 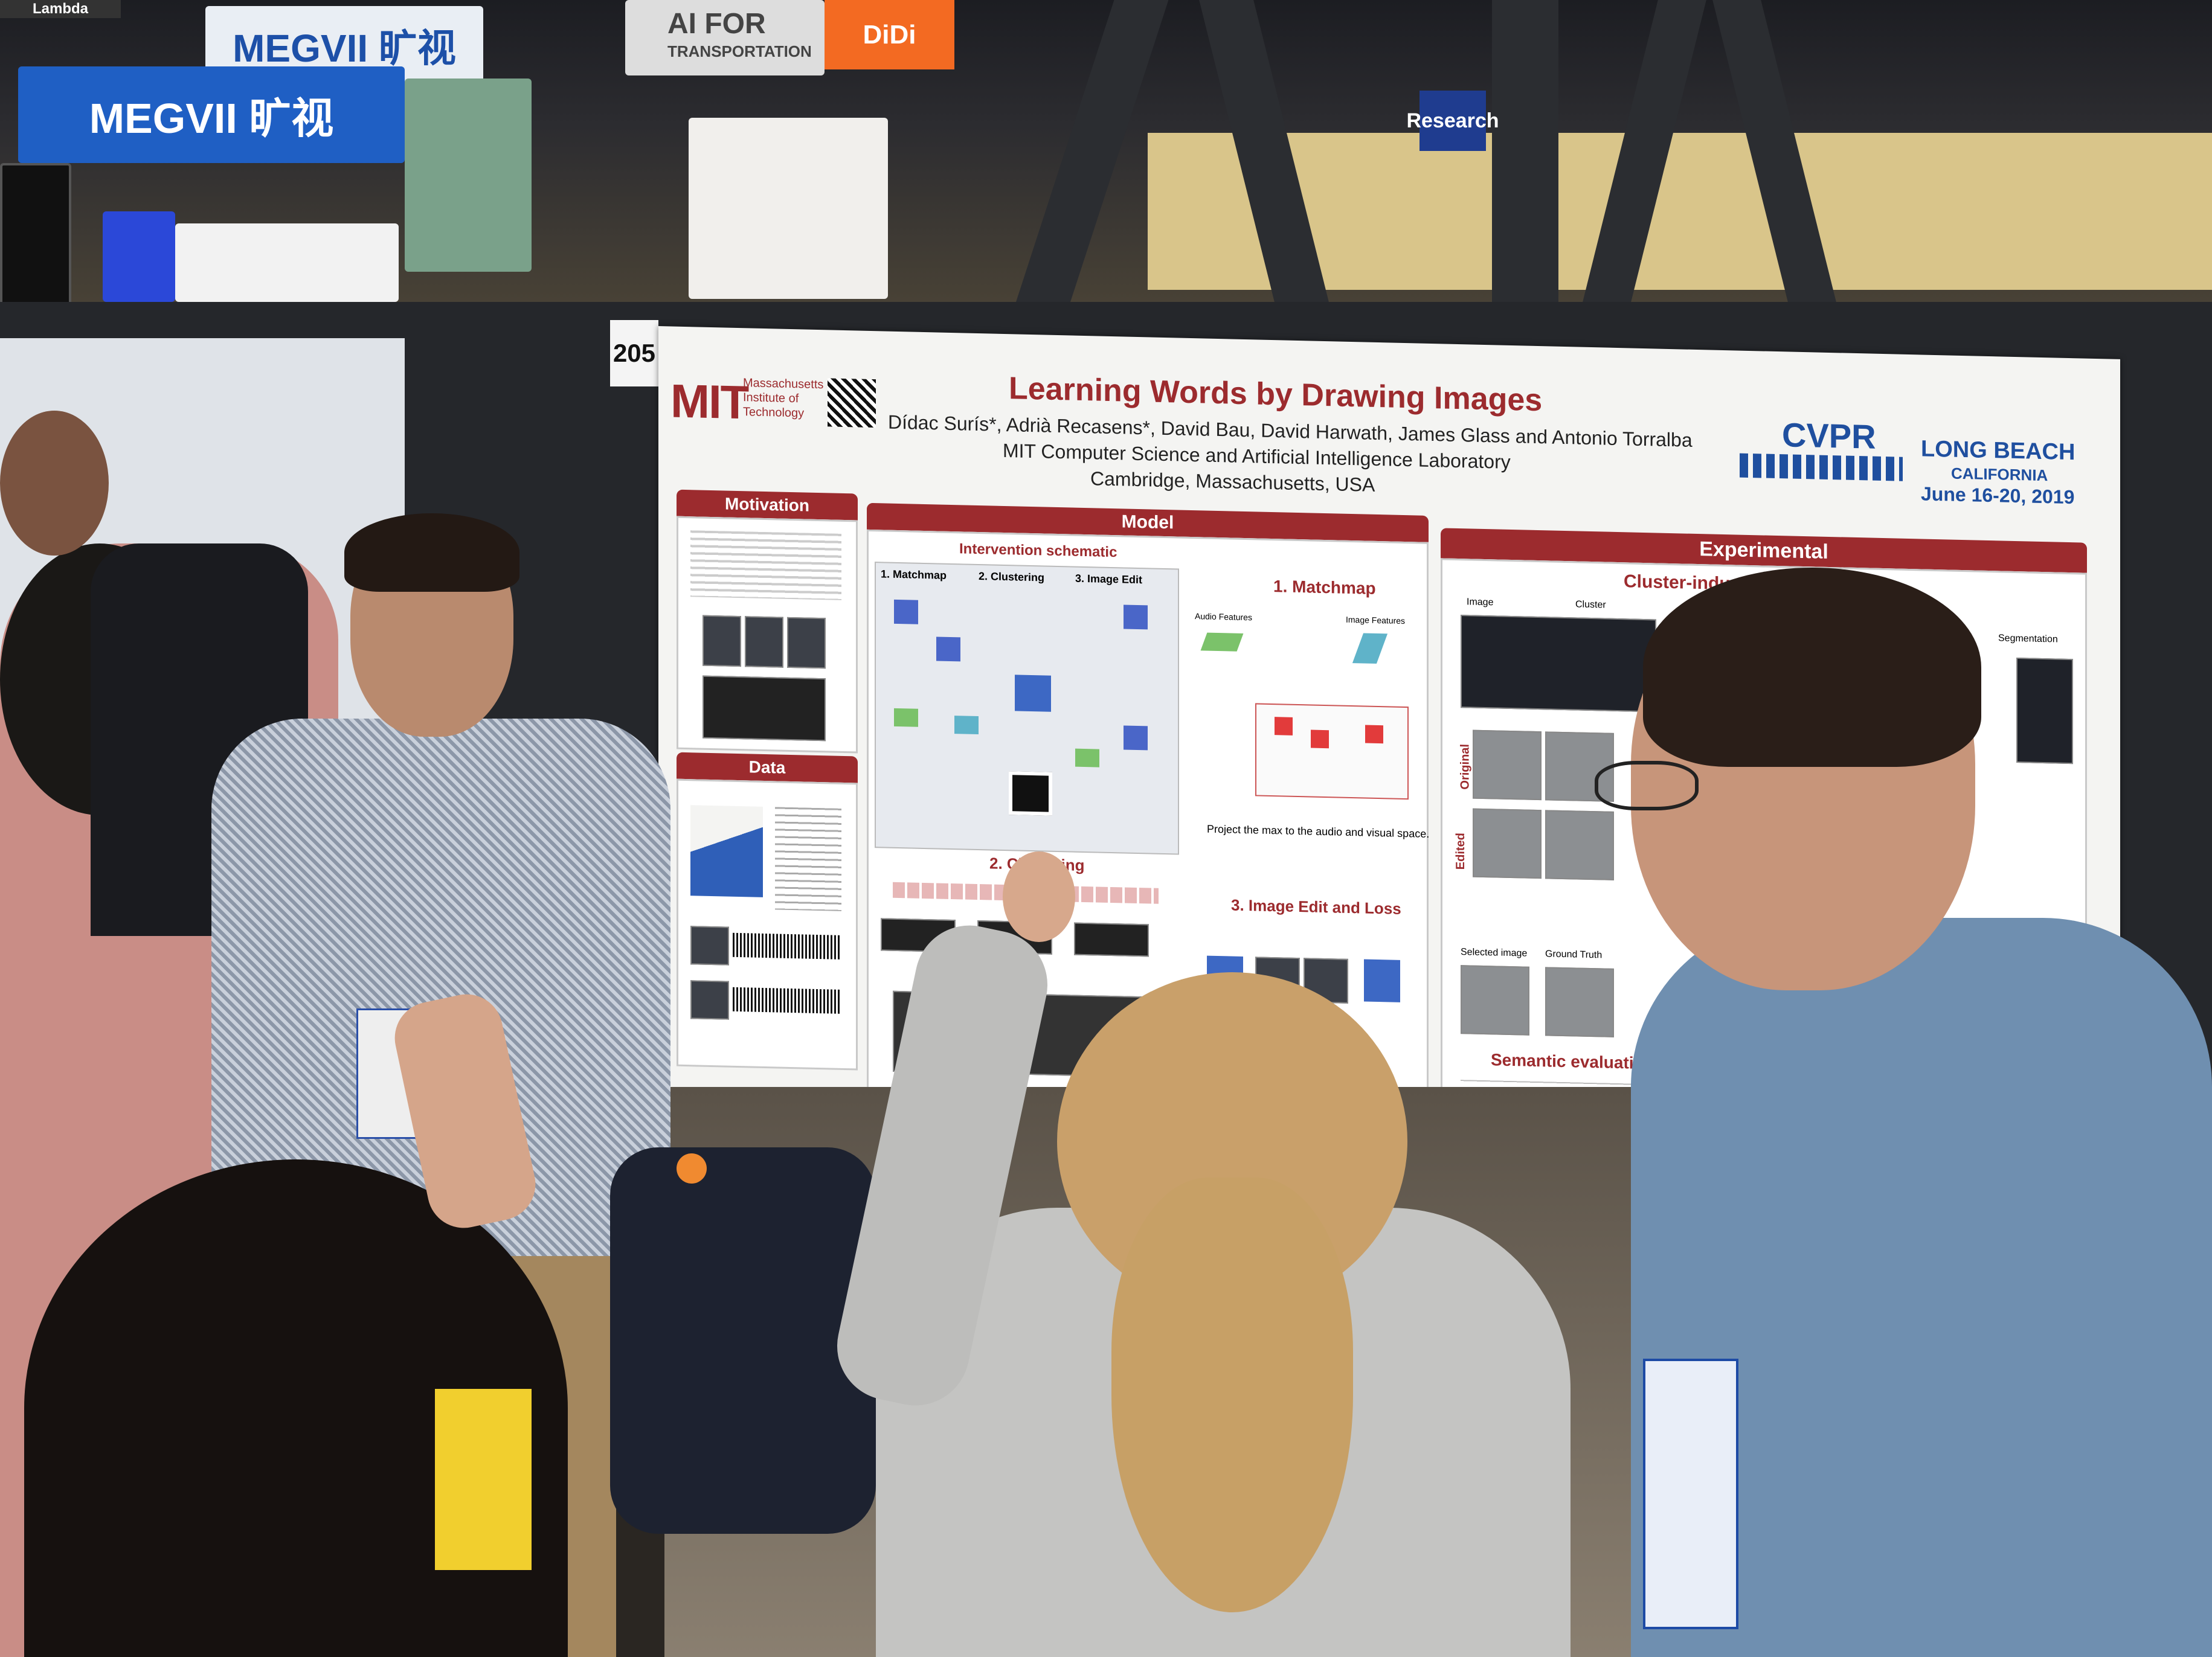 I want to click on motivation-panel, so click(x=767, y=635).